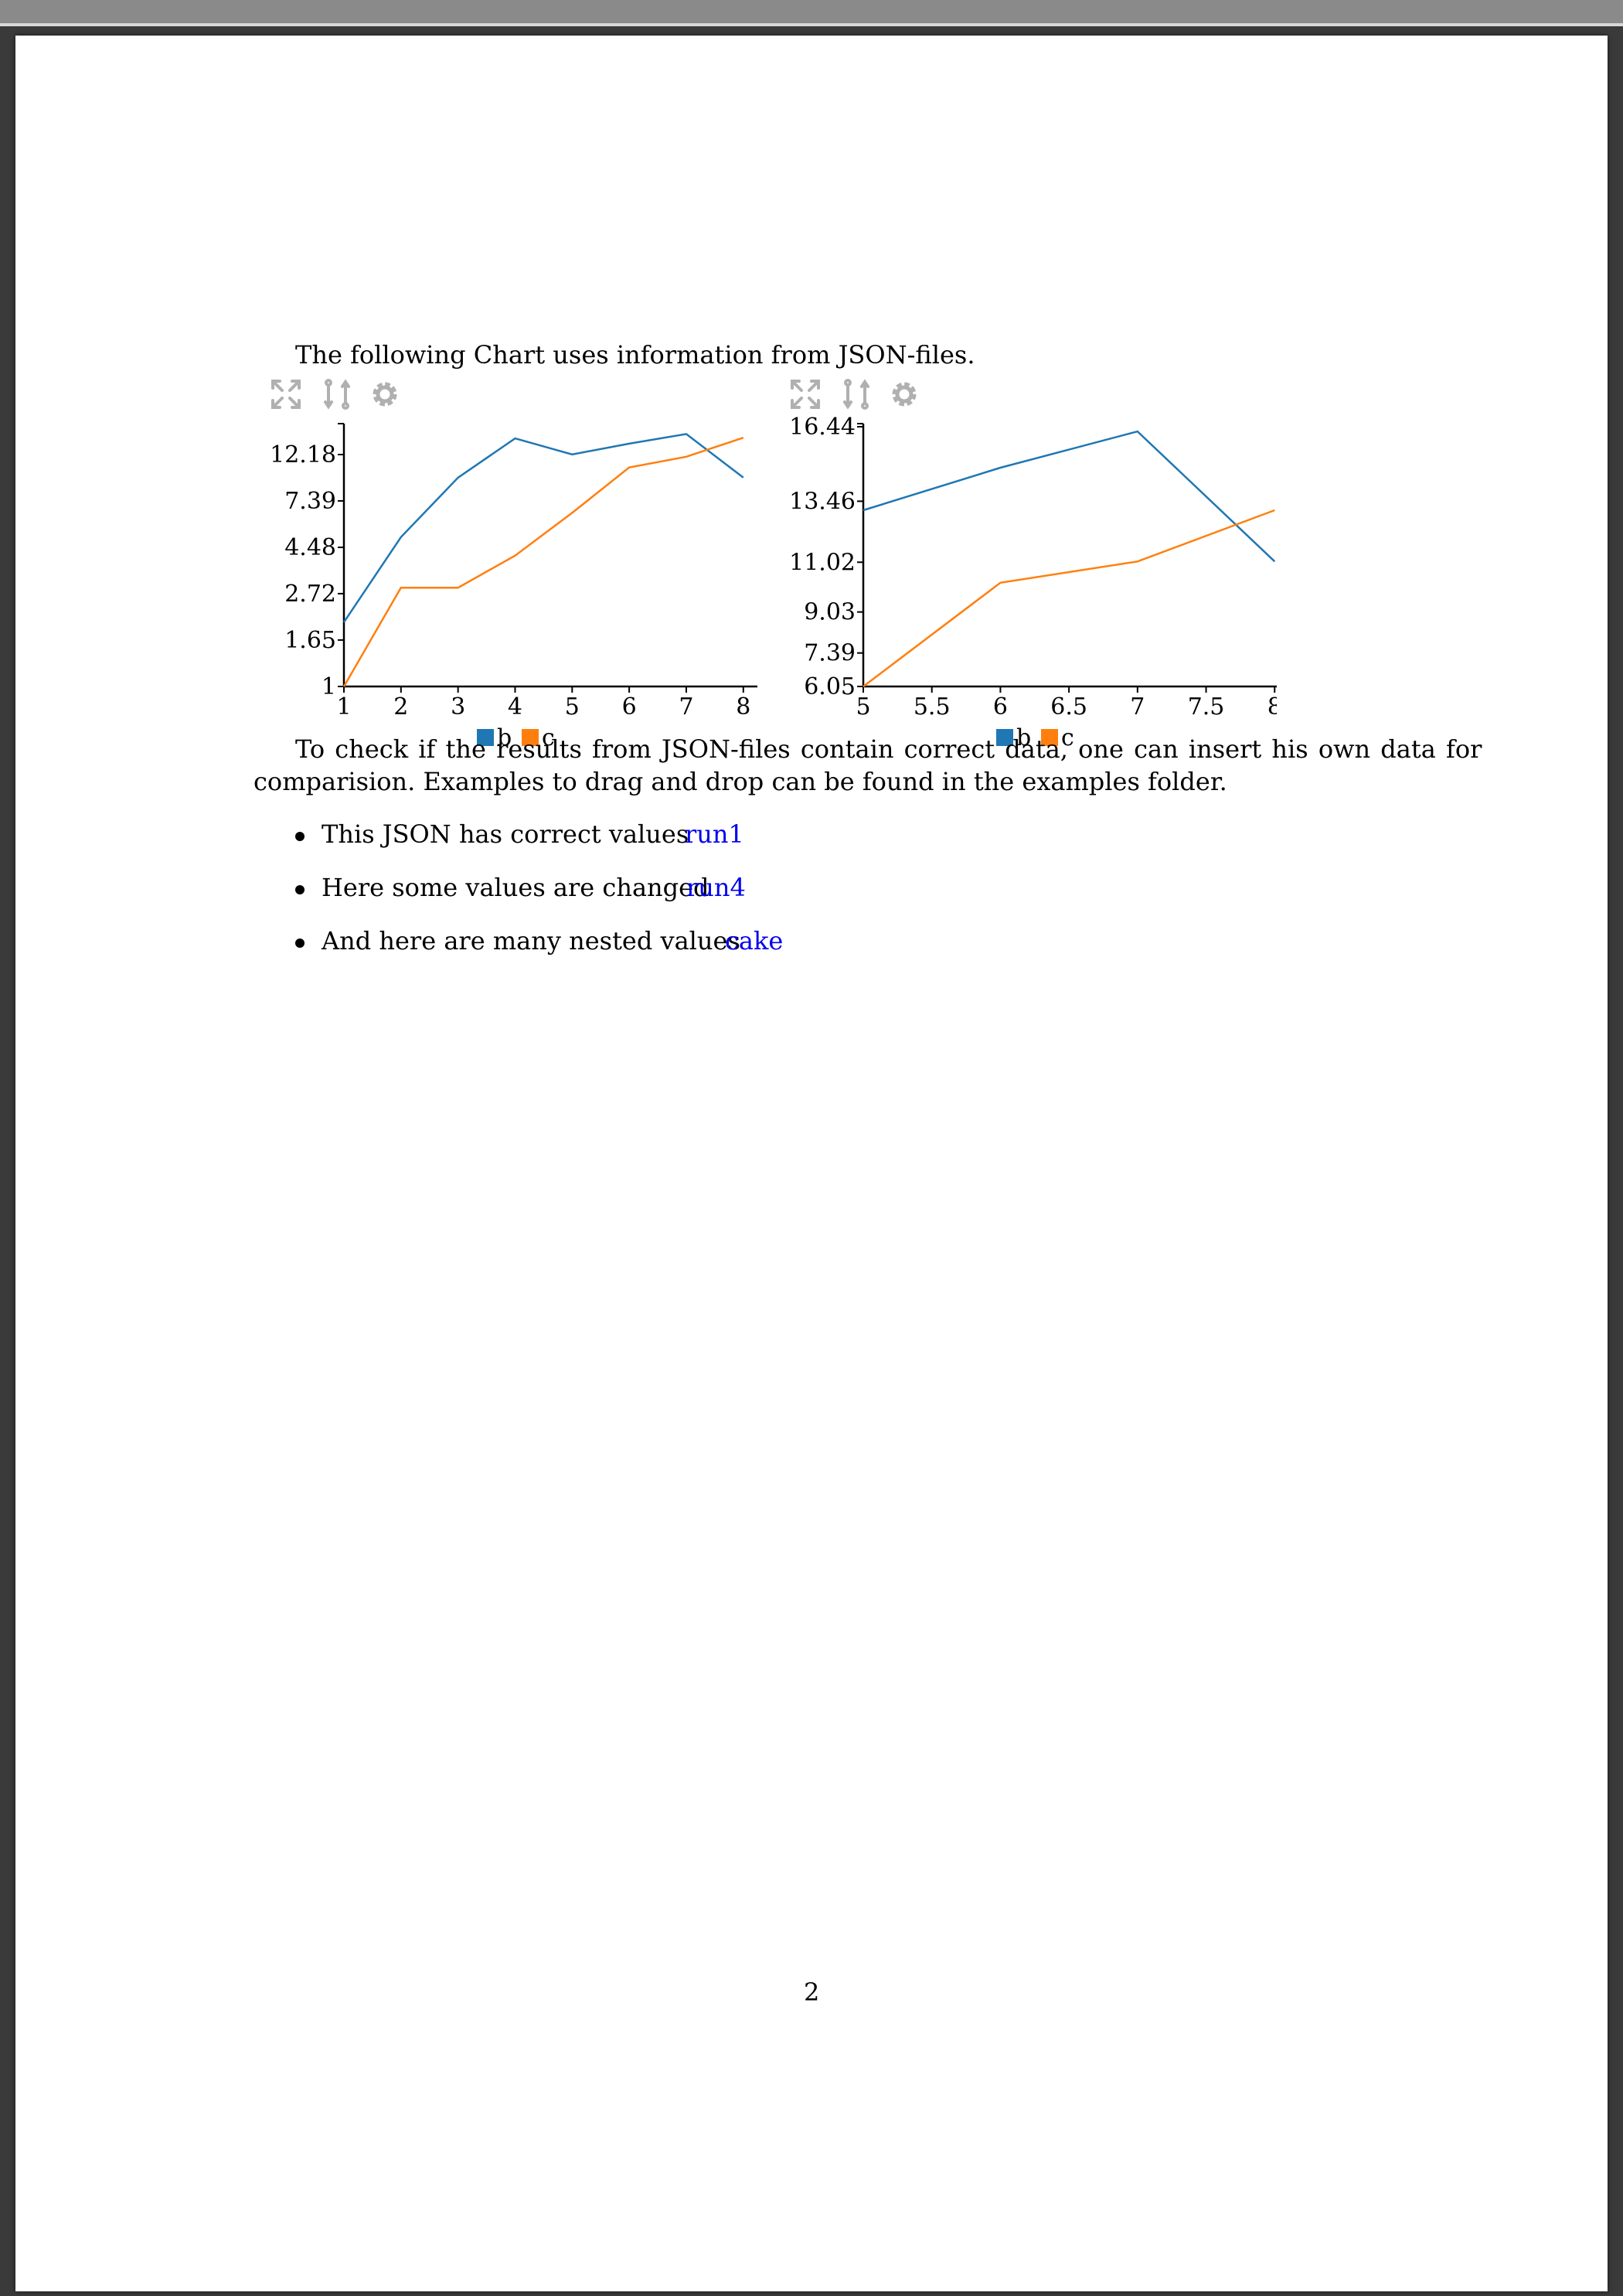 The width and height of the screenshot is (1623, 2296). I want to click on list-item-text: This JSON has correct values, so click(505, 834).